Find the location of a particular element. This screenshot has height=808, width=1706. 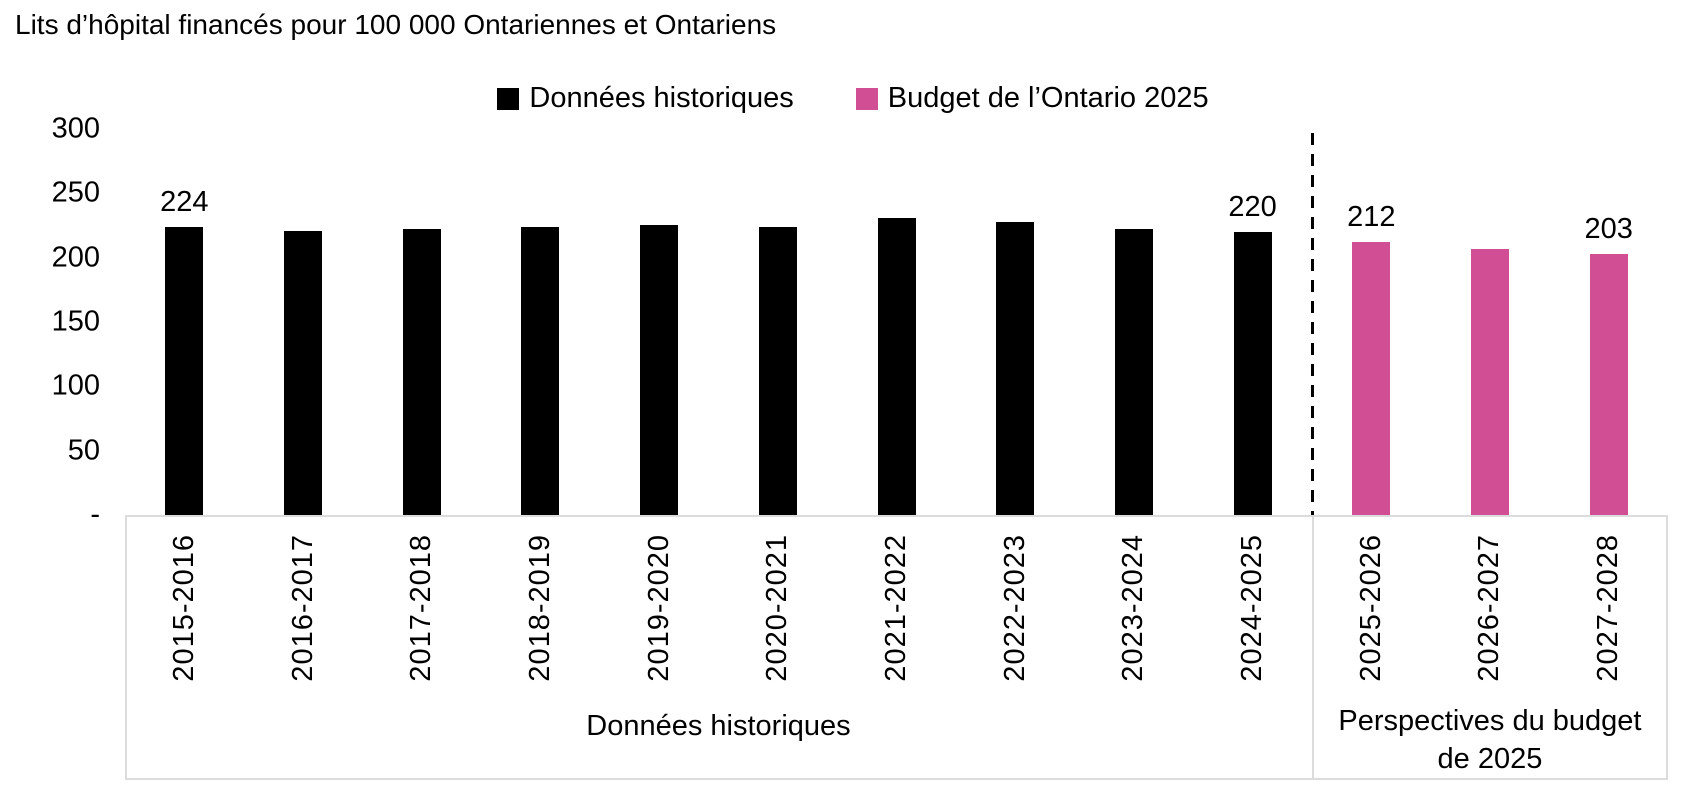

category-label-text: 2018-2019 is located at coordinates (539, 608).